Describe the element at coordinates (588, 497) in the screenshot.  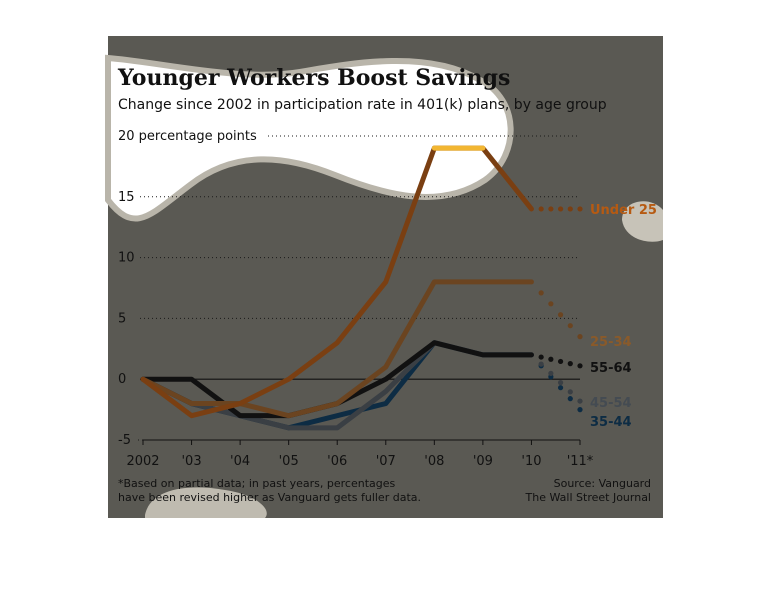
I see `publisher: The Wall Street Journal` at that location.